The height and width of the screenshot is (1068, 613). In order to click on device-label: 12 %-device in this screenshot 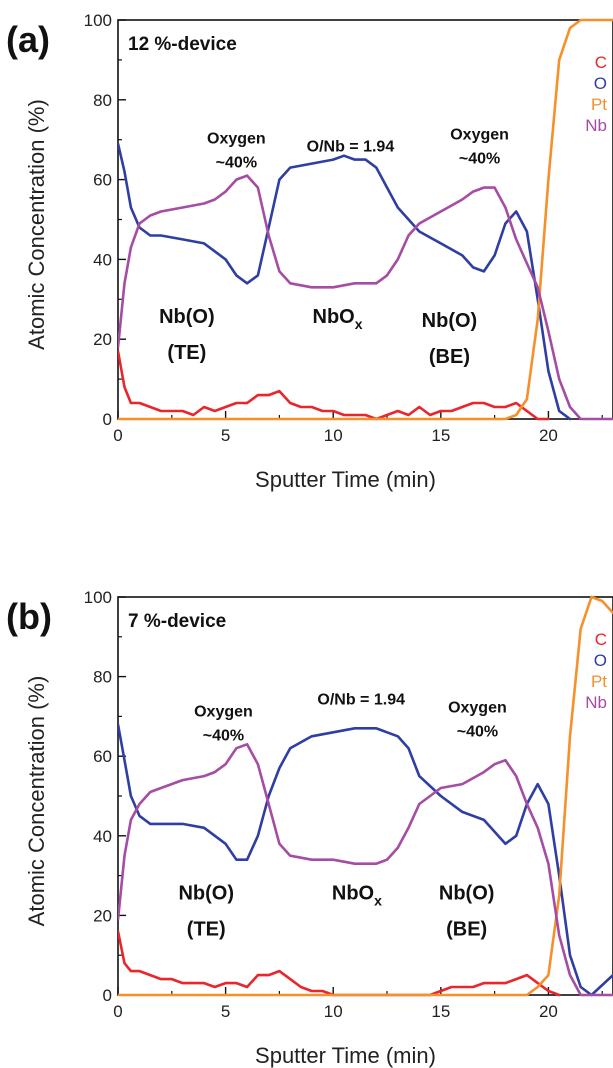, I will do `click(182, 44)`.